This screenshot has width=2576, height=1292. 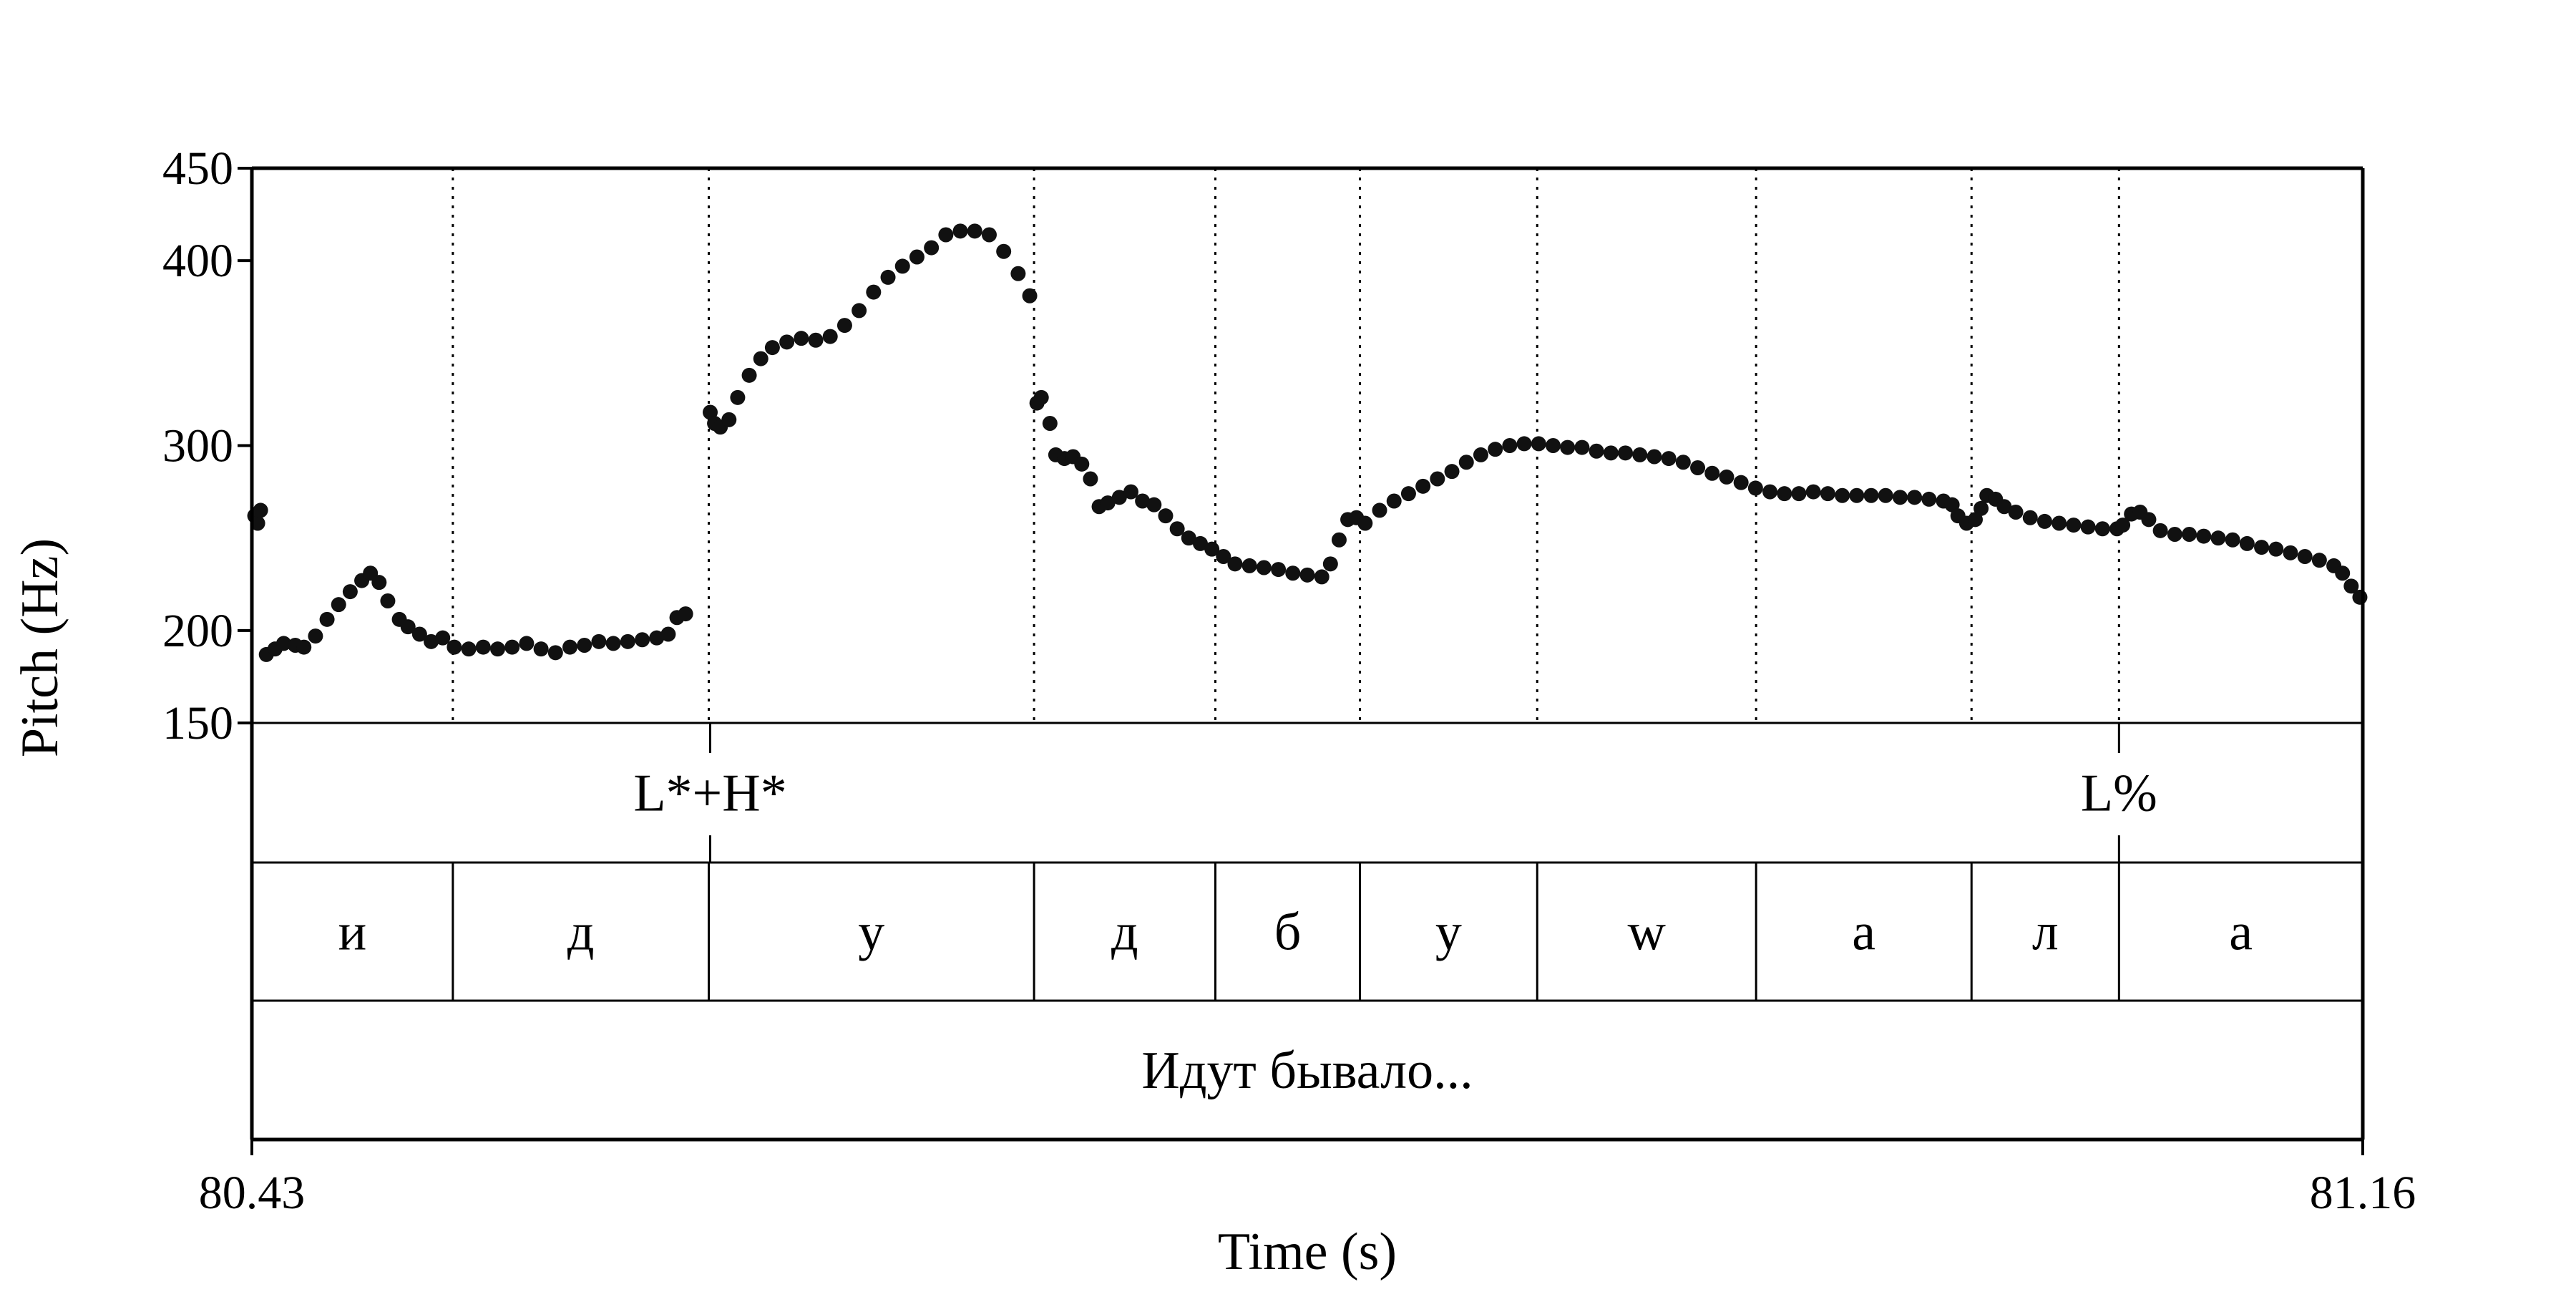 What do you see at coordinates (197, 446) in the screenshot?
I see `y-tick-label: 300` at bounding box center [197, 446].